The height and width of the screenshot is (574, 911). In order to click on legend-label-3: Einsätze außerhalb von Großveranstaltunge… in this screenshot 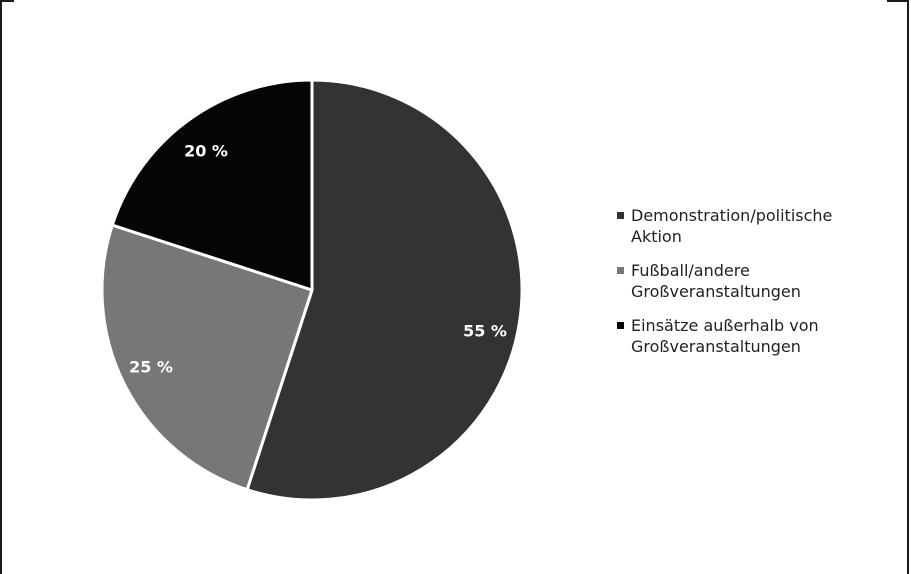, I will do `click(725, 336)`.